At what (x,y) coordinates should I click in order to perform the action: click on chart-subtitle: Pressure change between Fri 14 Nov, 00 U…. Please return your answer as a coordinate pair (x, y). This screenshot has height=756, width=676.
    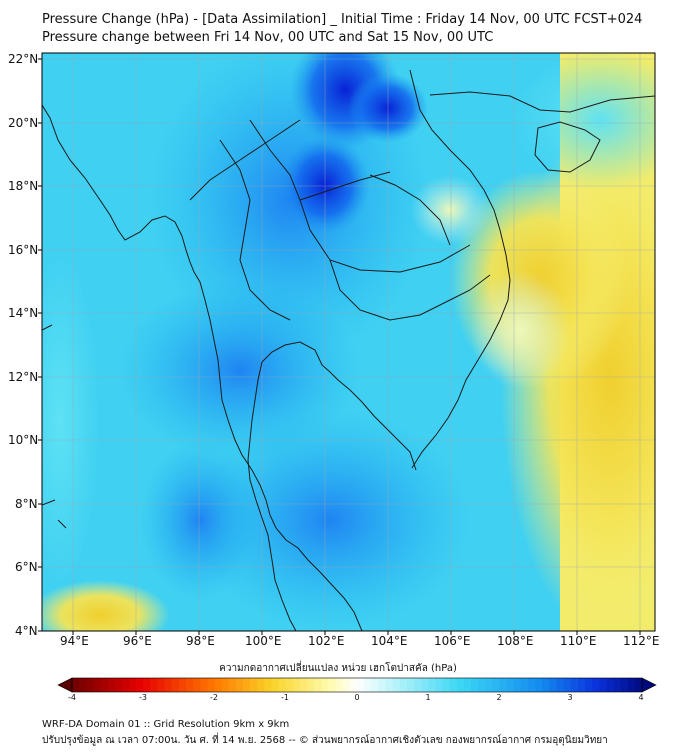
    Looking at the image, I should click on (268, 37).